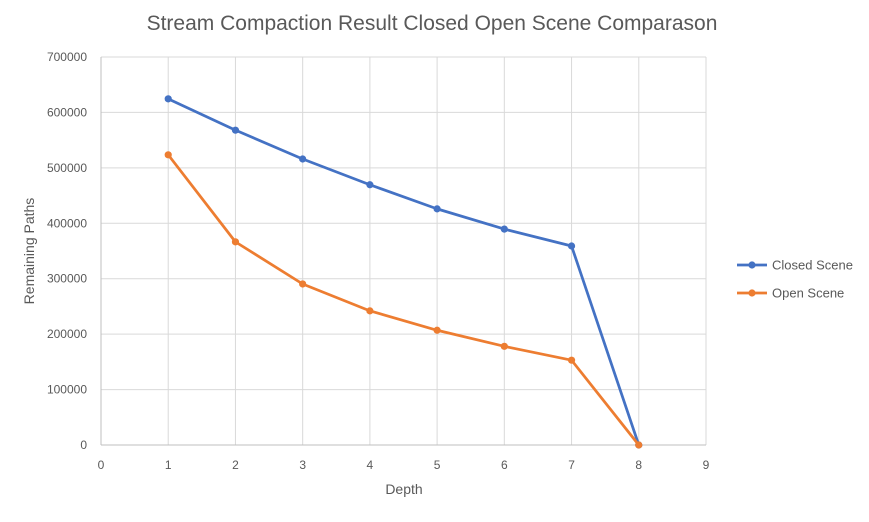 This screenshot has width=869, height=522. I want to click on y-tick-label: 700000, so click(67, 57).